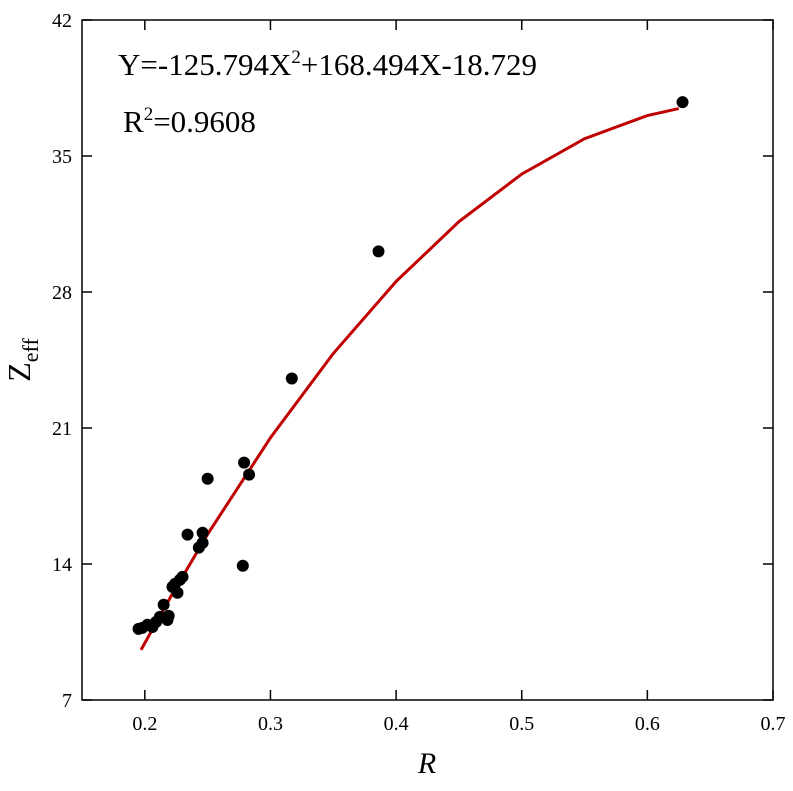 Image resolution: width=793 pixels, height=791 pixels. Describe the element at coordinates (296, 57) in the screenshot. I see `equation-exponent: 2` at that location.